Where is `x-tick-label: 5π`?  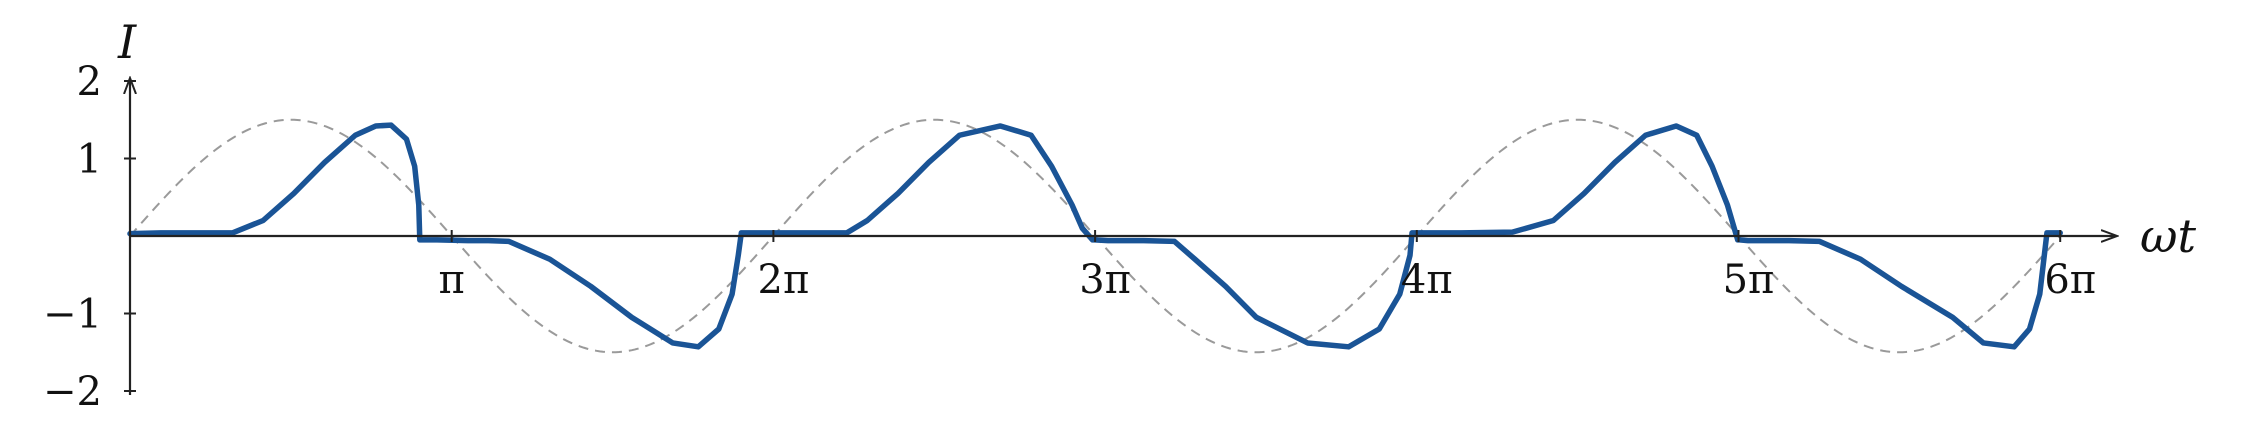
x-tick-label: 5π is located at coordinates (1749, 280).